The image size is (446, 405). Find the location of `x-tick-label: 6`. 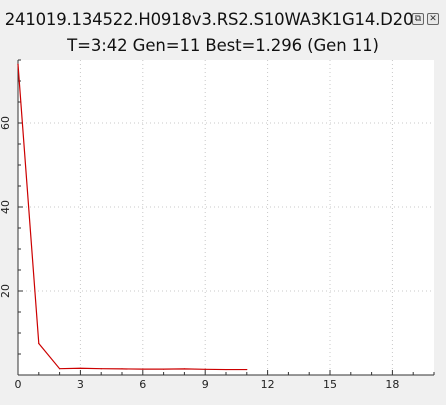

x-tick-label: 6 is located at coordinates (142, 384).